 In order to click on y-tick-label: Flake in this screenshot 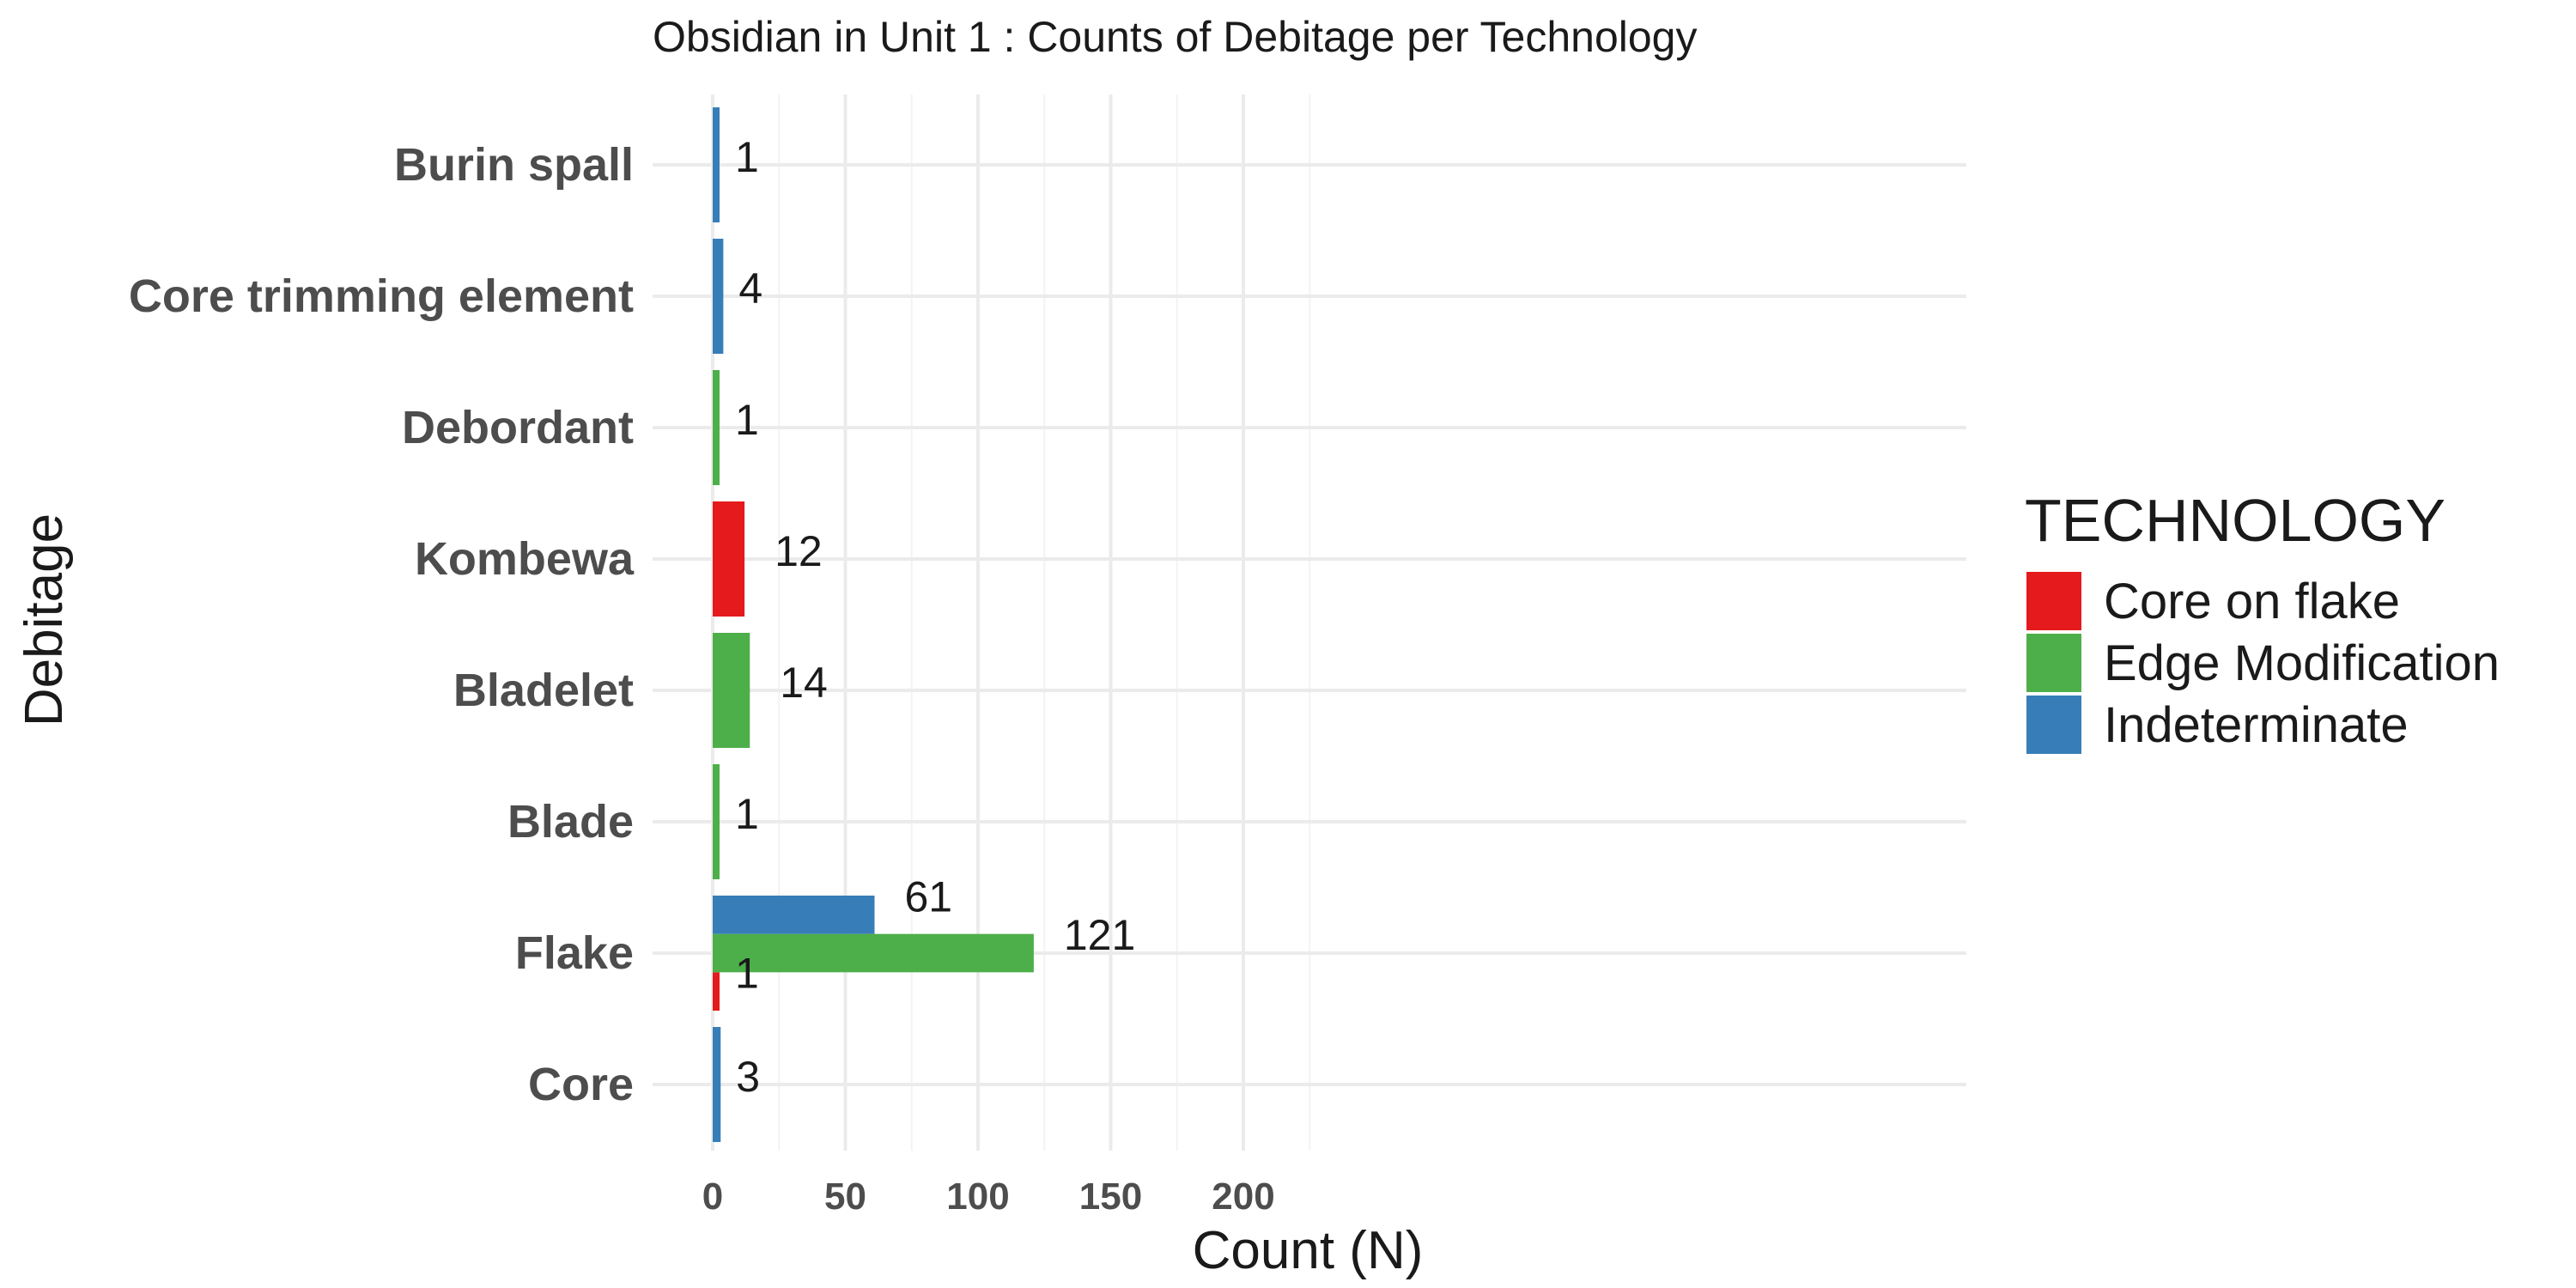, I will do `click(574, 953)`.